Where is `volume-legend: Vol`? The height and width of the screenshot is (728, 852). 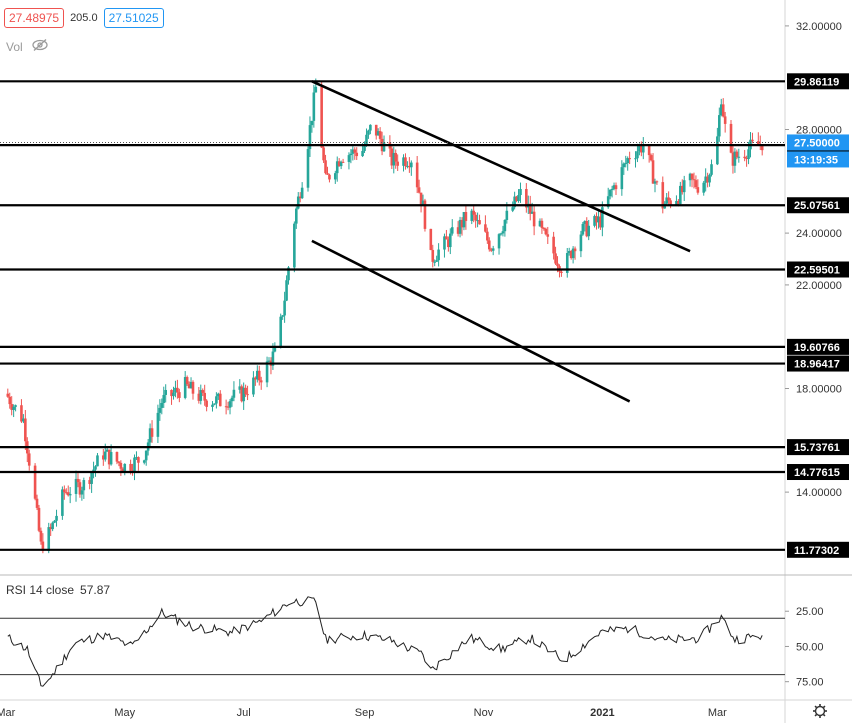
volume-legend: Vol is located at coordinates (27, 46).